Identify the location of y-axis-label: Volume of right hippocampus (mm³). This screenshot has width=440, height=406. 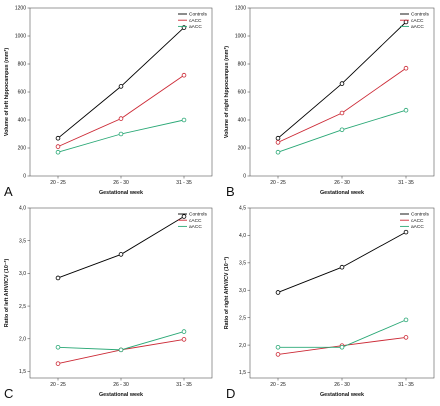
(227, 92).